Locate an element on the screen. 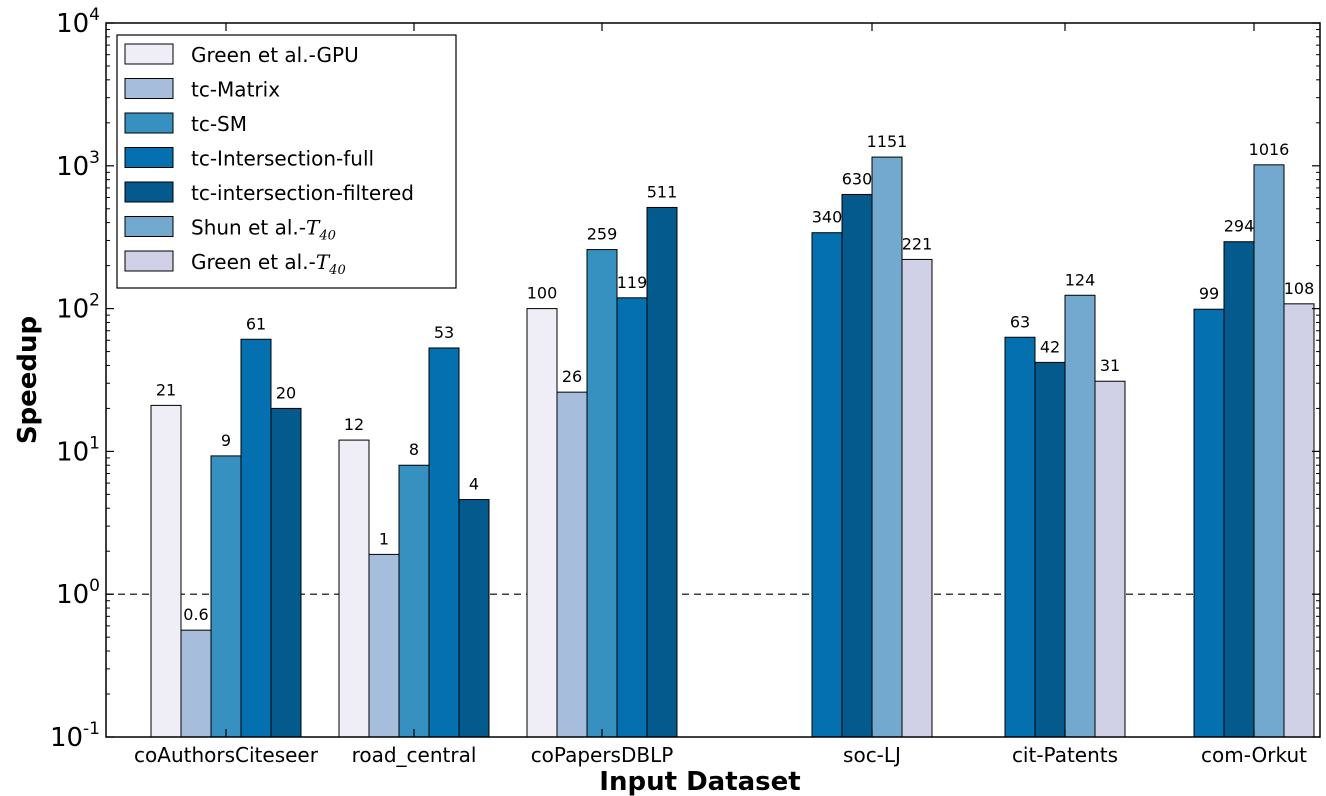 Image resolution: width=1326 pixels, height=796 pixels. y-tick-label: 10⁻¹ is located at coordinates (75, 736).